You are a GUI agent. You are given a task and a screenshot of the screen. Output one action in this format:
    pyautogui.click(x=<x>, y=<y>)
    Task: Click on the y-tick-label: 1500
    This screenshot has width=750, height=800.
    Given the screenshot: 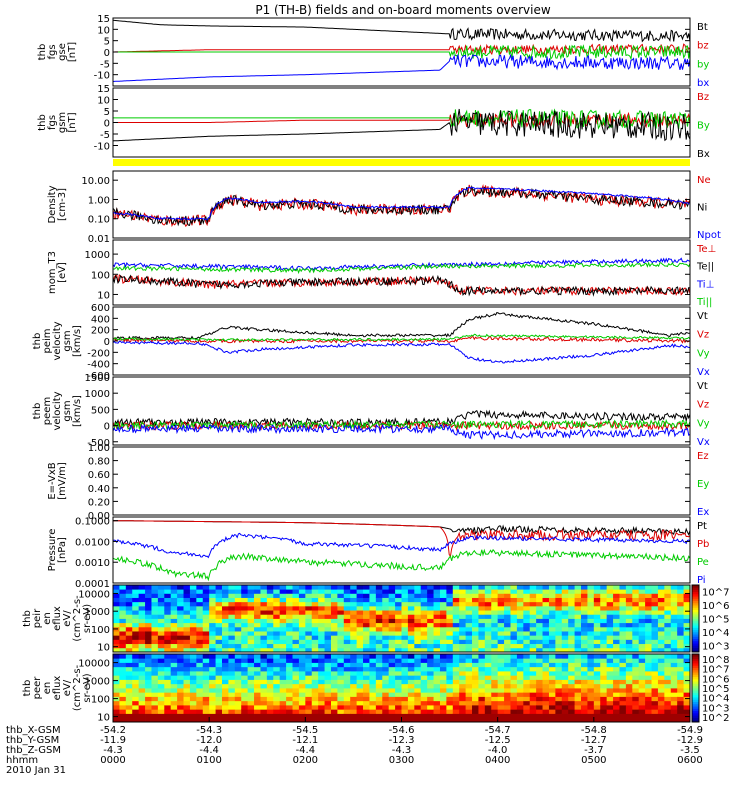 What is the action you would take?
    pyautogui.click(x=97, y=378)
    